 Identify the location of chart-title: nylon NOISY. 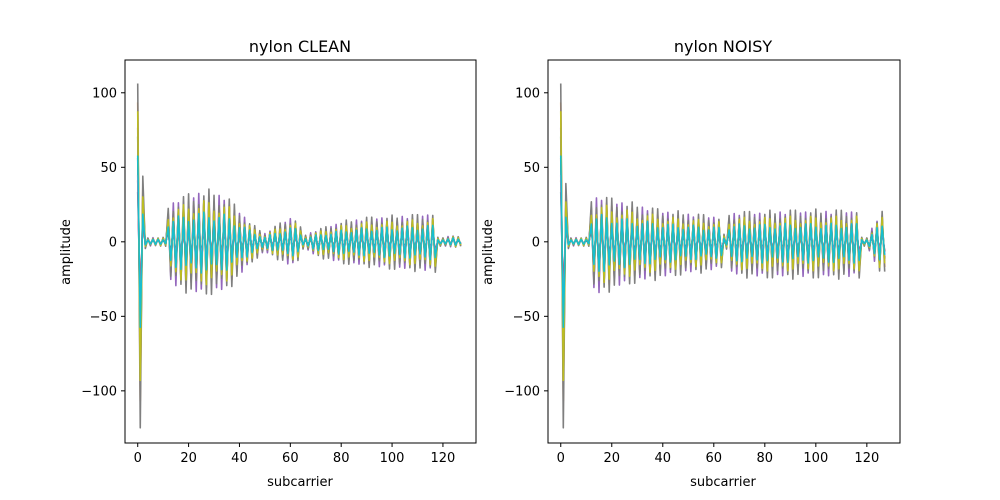
(723, 46).